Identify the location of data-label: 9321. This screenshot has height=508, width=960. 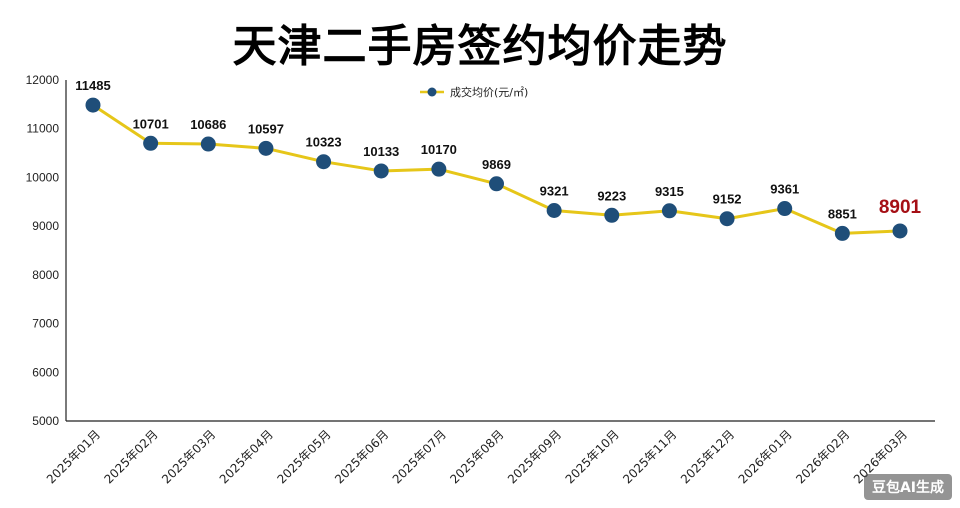
(554, 191).